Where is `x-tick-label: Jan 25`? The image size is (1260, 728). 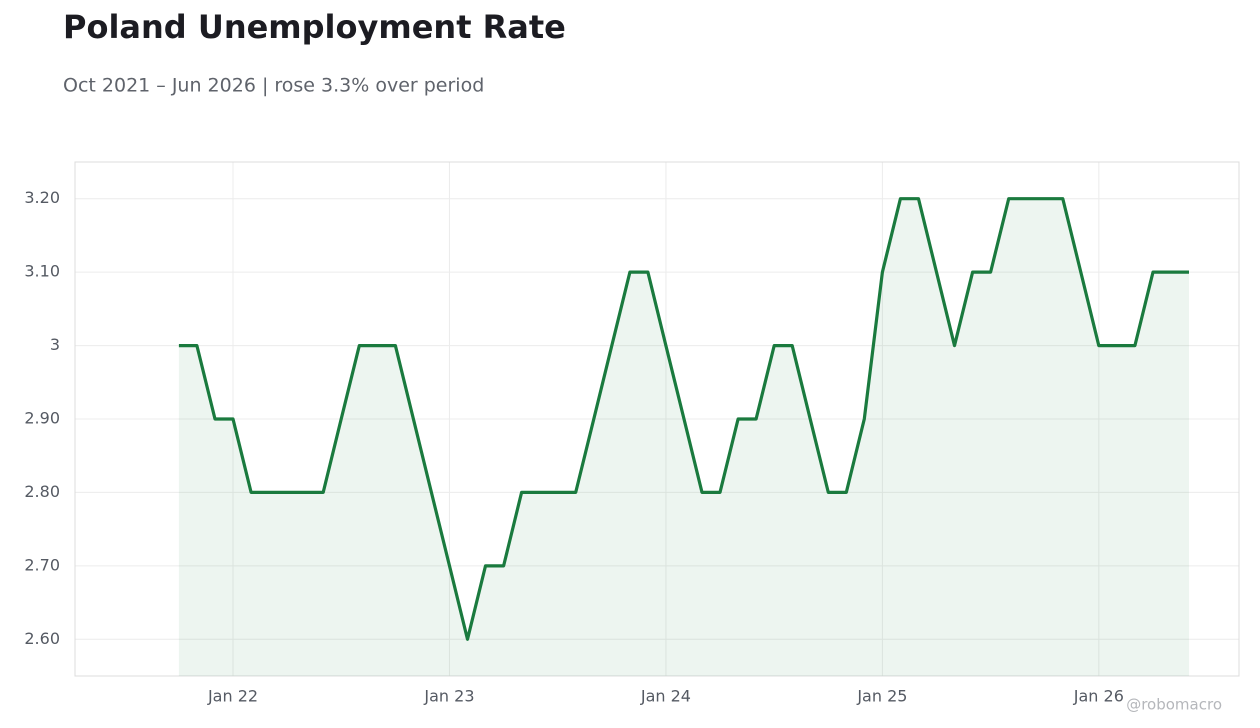
x-tick-label: Jan 25 is located at coordinates (881, 696).